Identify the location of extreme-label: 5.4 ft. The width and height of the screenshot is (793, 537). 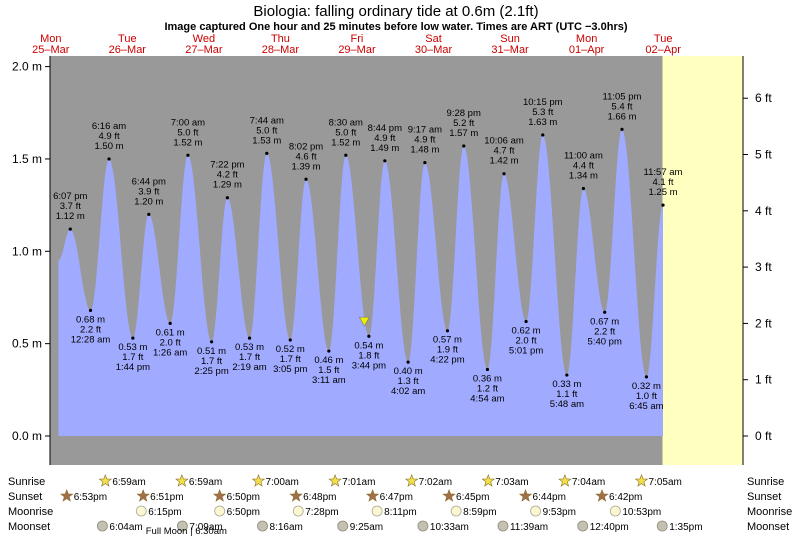
(621, 106).